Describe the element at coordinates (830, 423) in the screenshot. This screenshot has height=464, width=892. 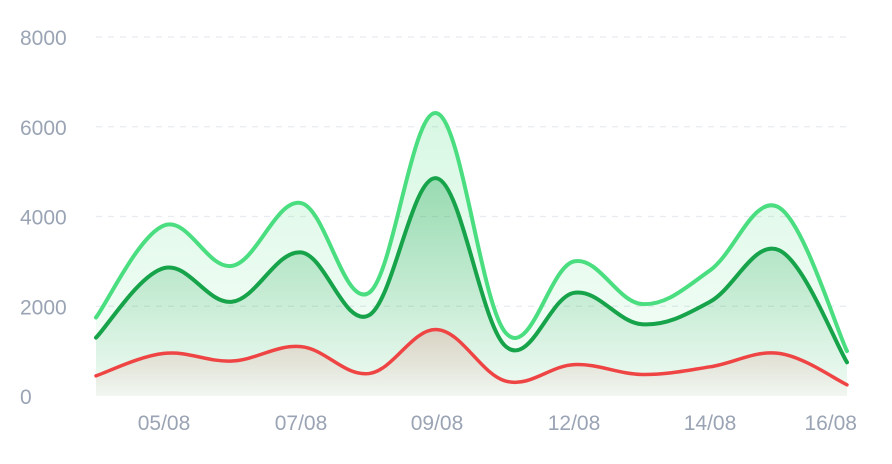
I see `x-tick-label: 16/08` at that location.